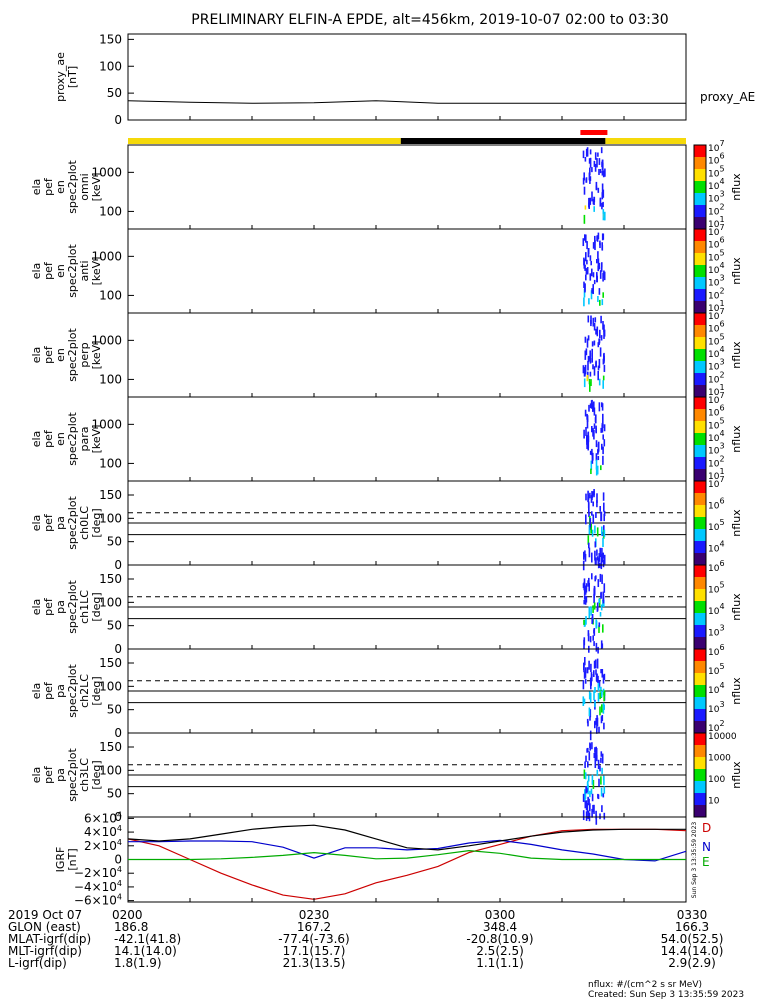  Describe the element at coordinates (96, 690) in the screenshot. I see `ela_pef_pa_spec2plot_ch2LC-ylabel-line: [deg]` at that location.